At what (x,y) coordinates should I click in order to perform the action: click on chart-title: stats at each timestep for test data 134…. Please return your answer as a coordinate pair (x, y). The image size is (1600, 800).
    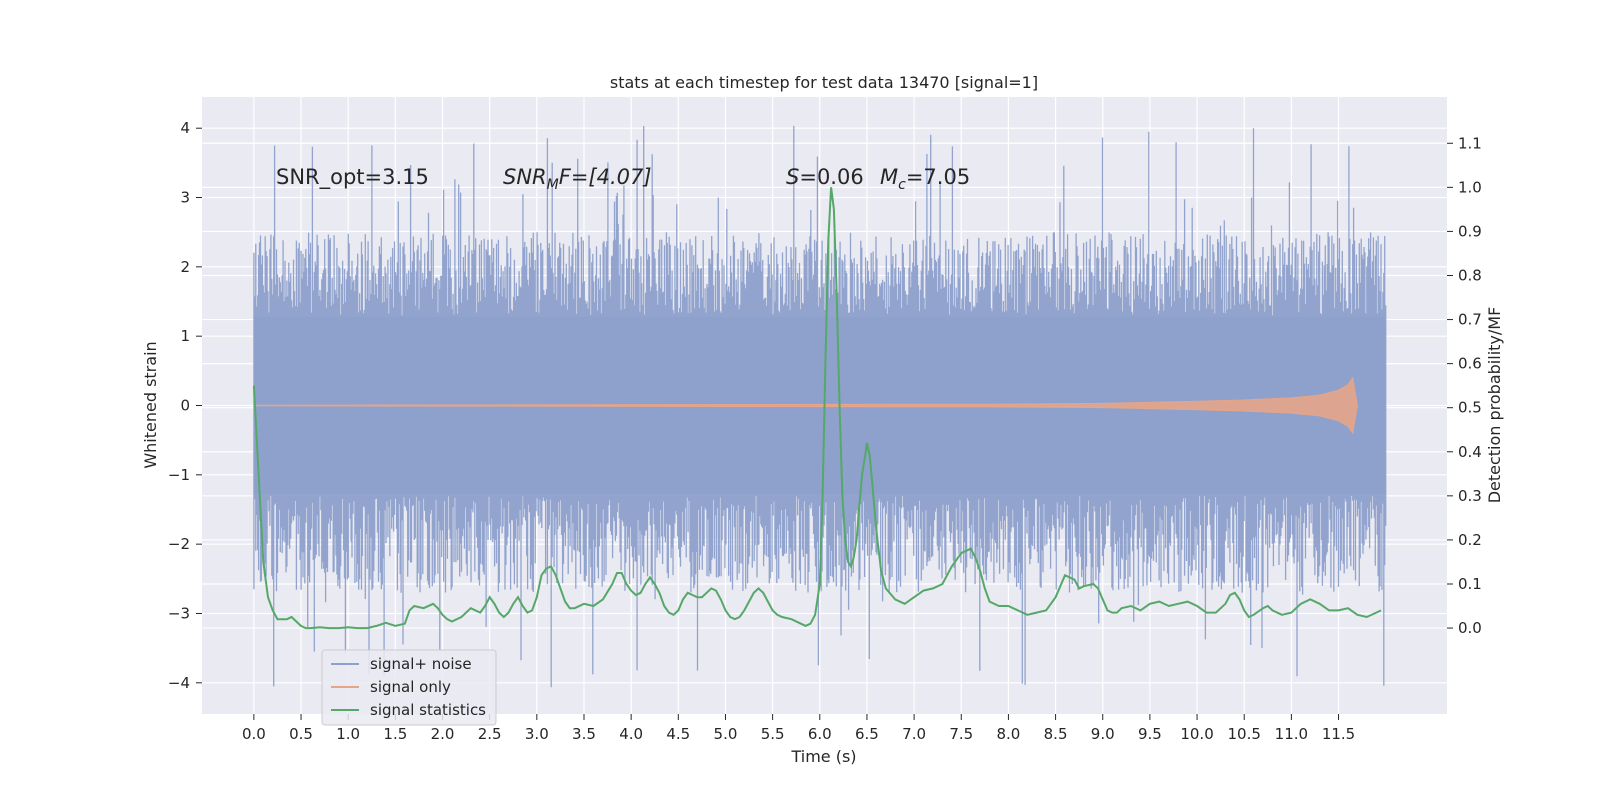
    Looking at the image, I should click on (824, 82).